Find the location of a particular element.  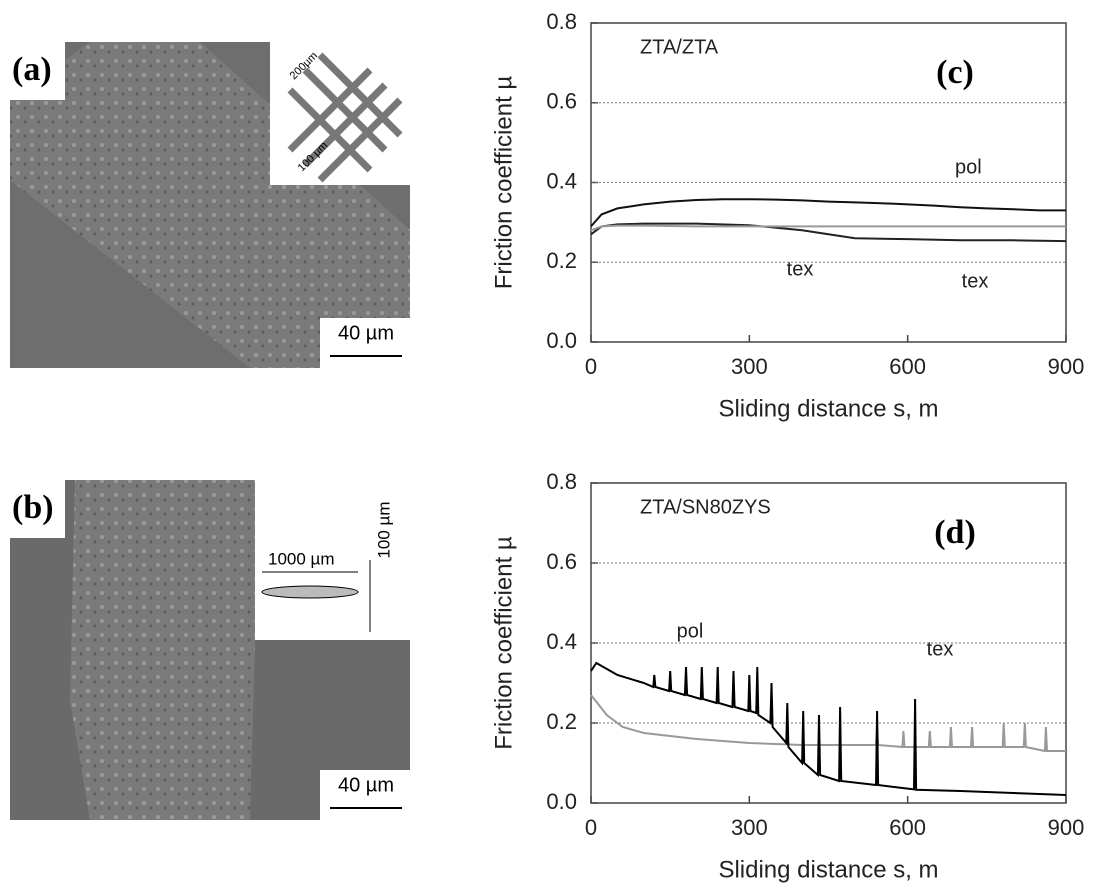

panel-label: (c) is located at coordinates (955, 72).